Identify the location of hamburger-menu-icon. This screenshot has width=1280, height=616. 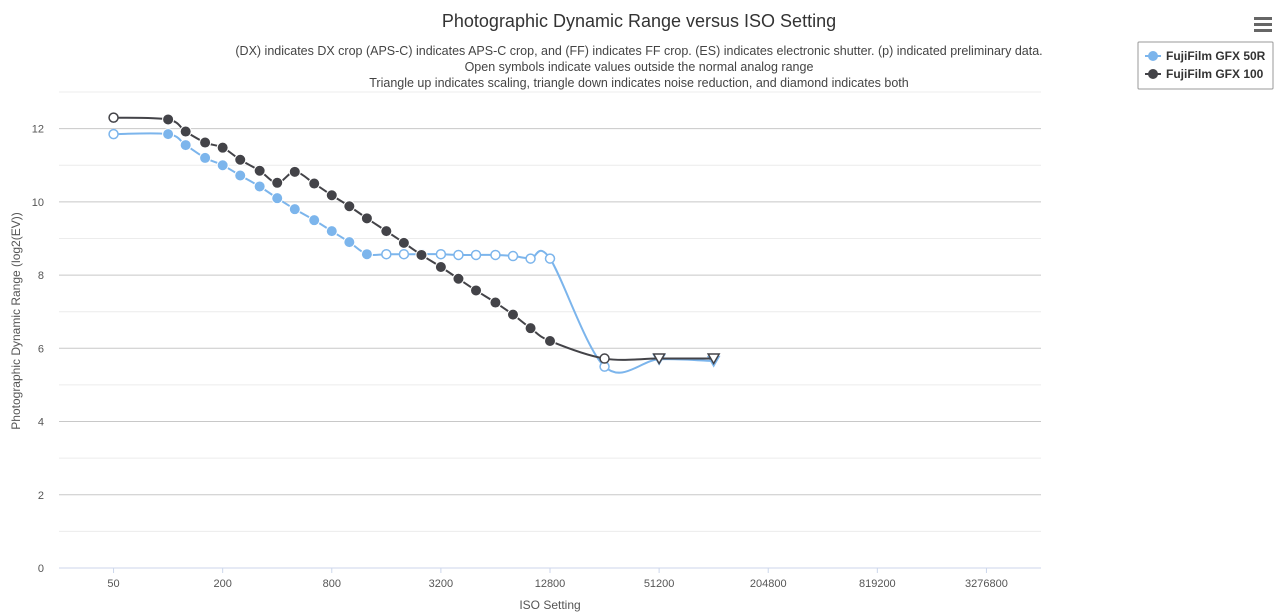
(1263, 25).